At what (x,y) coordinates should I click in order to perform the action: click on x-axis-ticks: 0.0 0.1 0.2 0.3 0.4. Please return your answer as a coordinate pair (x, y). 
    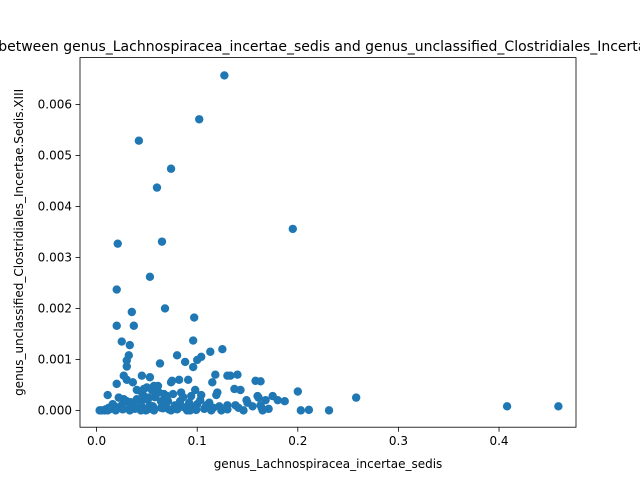
    Looking at the image, I should click on (298, 437).